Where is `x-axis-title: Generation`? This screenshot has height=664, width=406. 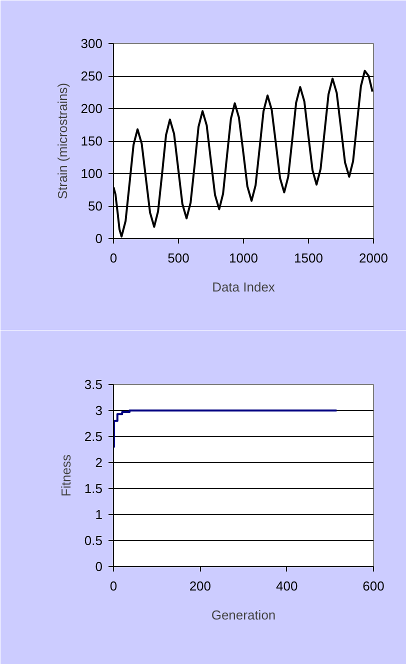 x-axis-title: Generation is located at coordinates (243, 615).